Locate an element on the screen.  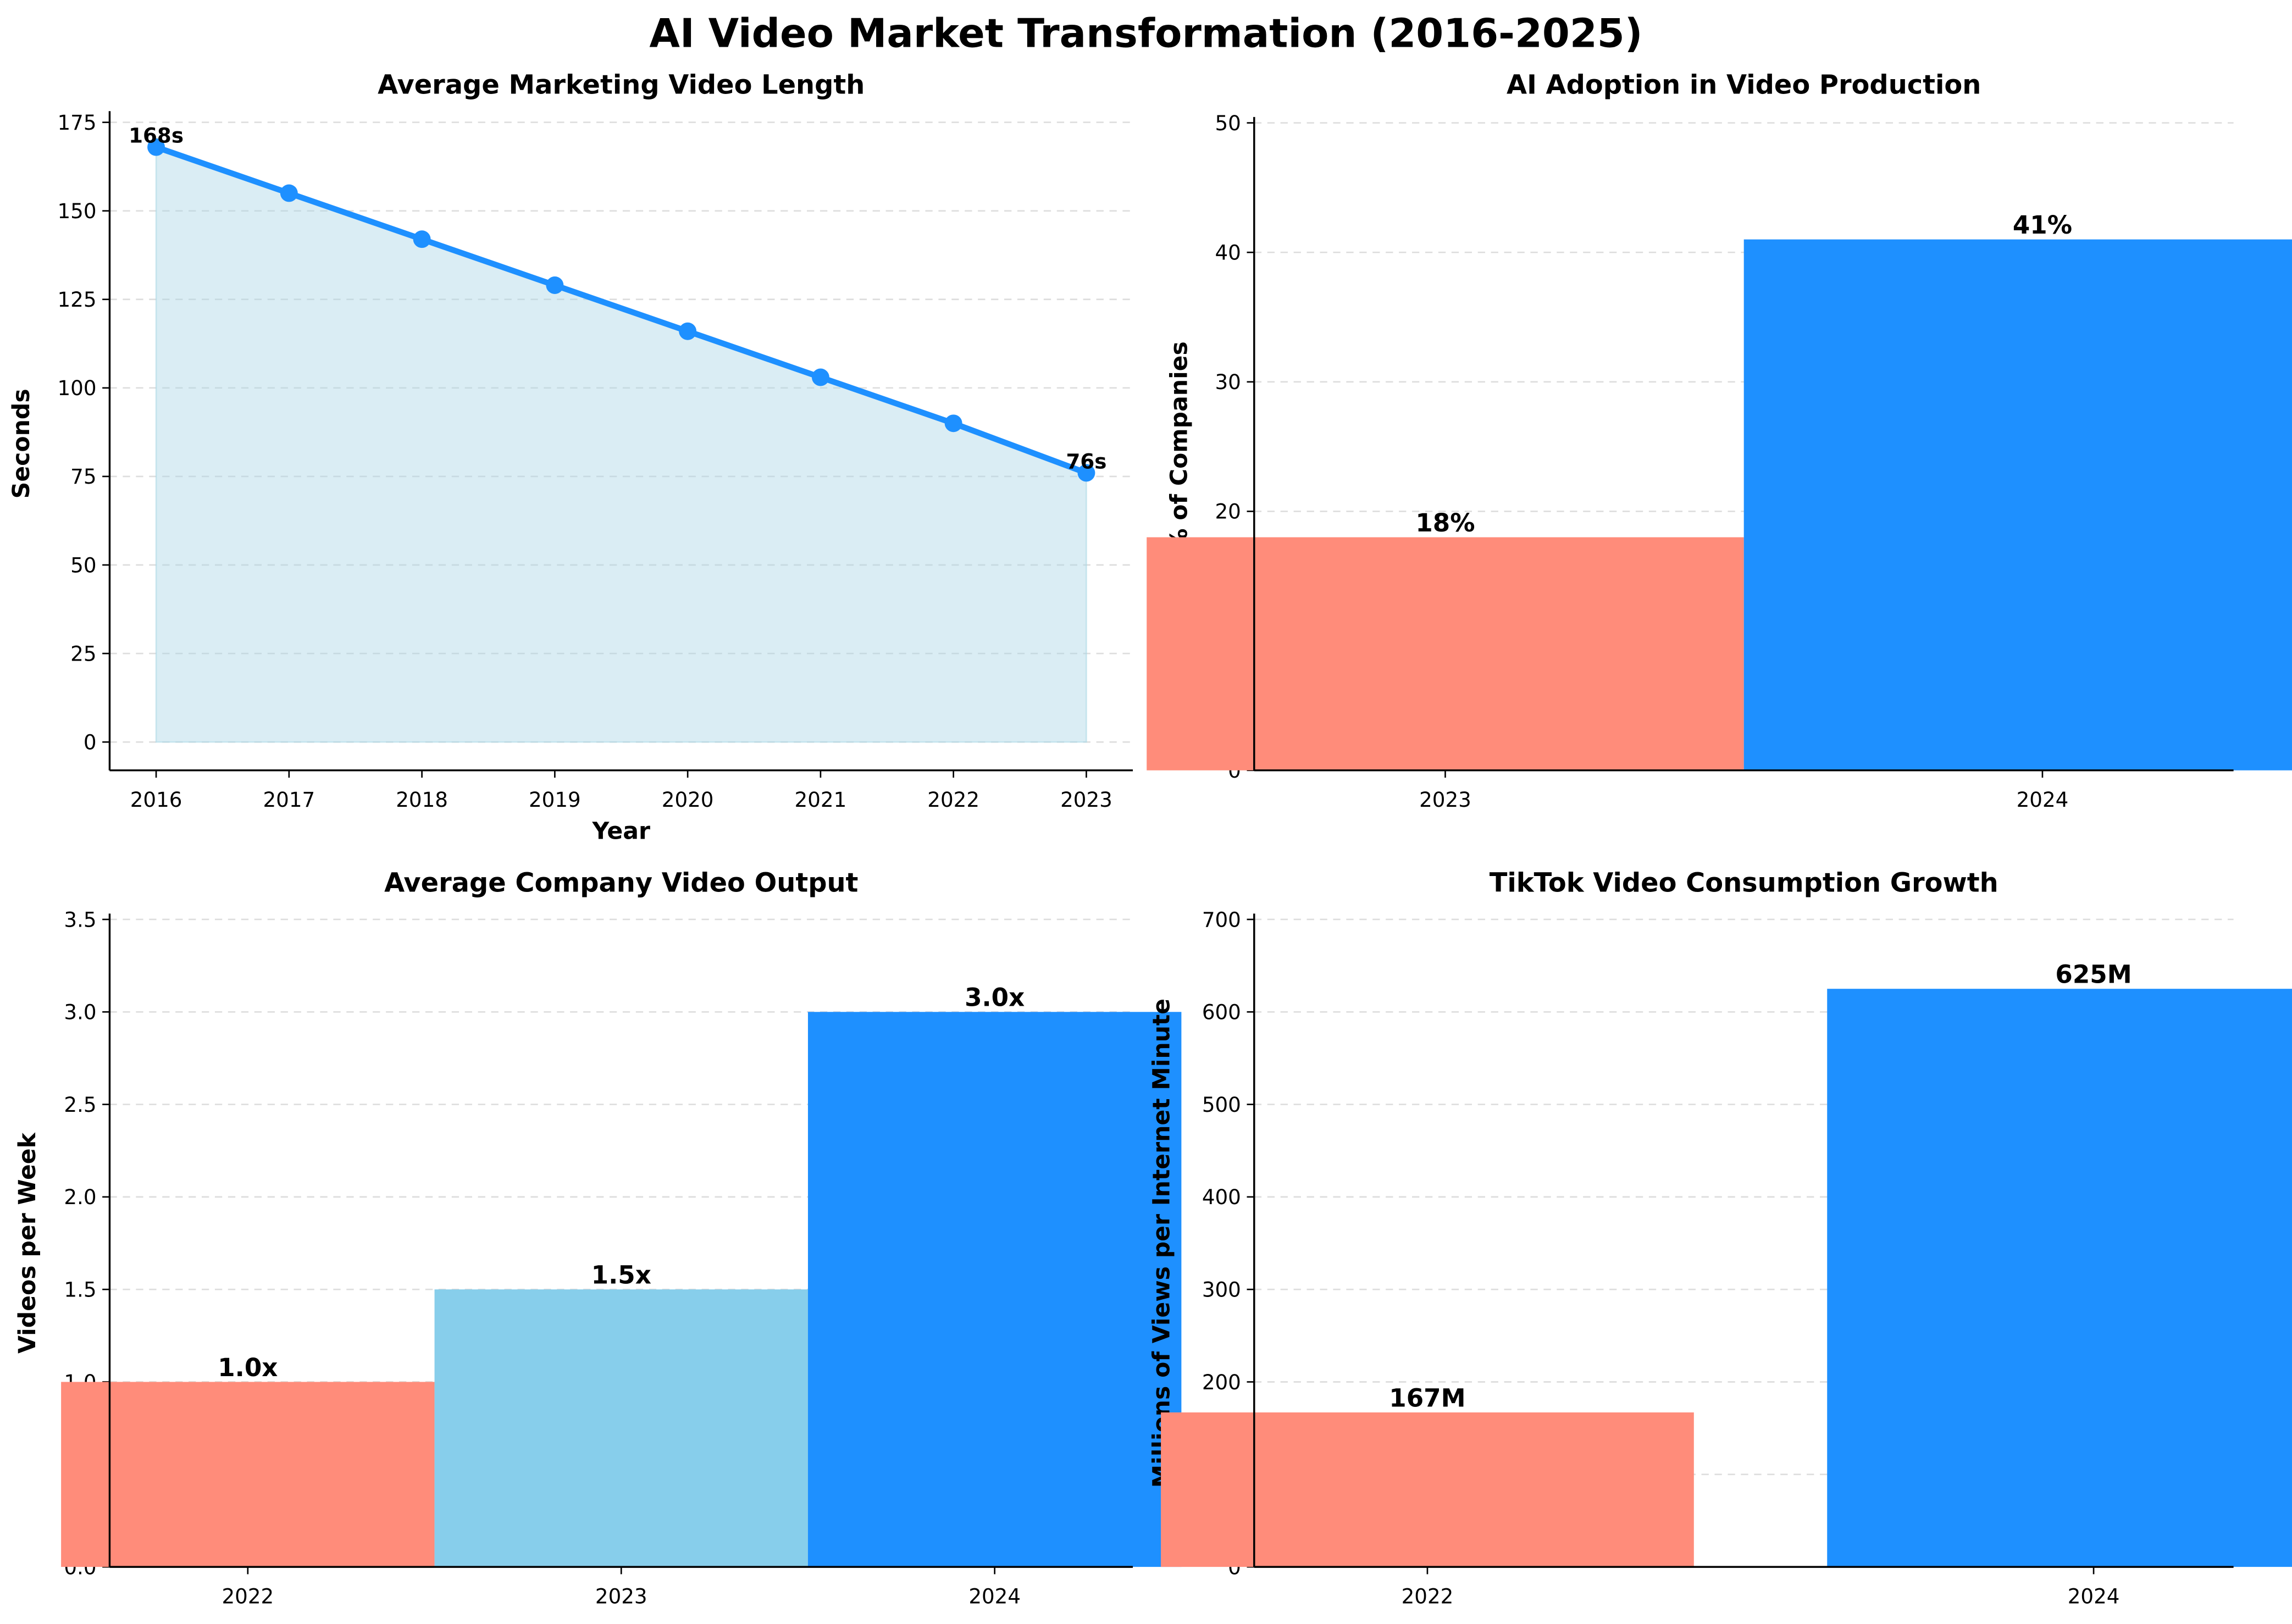
y-tick-label: 75 is located at coordinates (83, 476).